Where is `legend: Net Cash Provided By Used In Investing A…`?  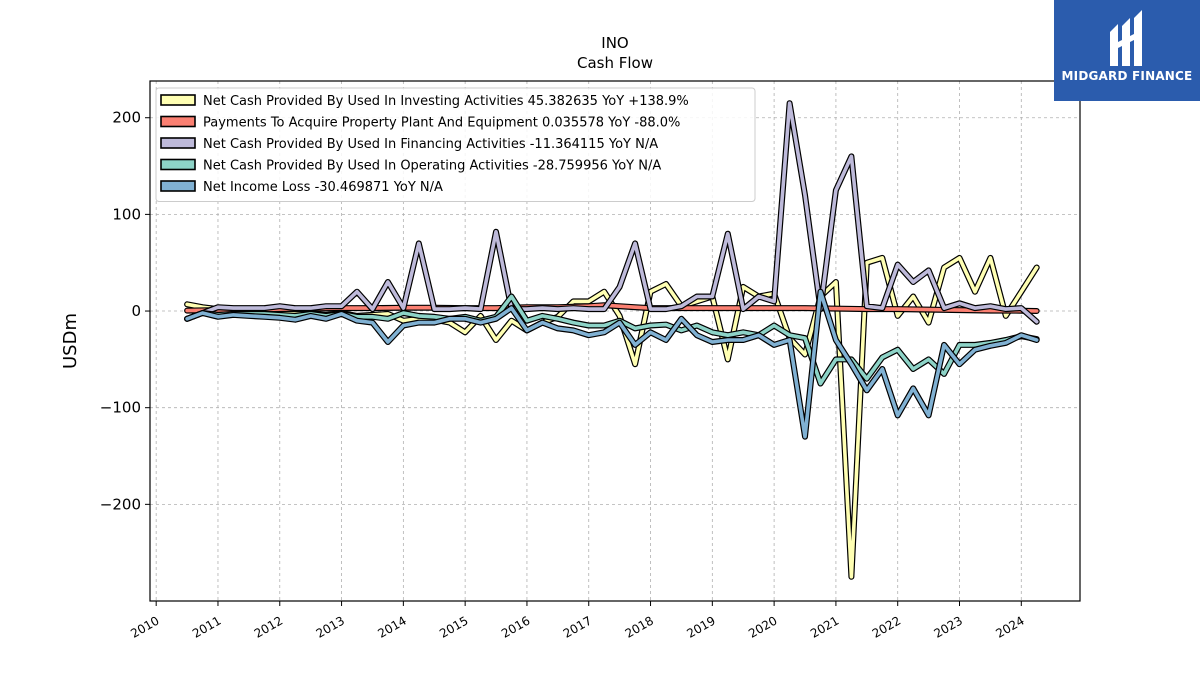
legend: Net Cash Provided By Used In Investing A… is located at coordinates (455, 144).